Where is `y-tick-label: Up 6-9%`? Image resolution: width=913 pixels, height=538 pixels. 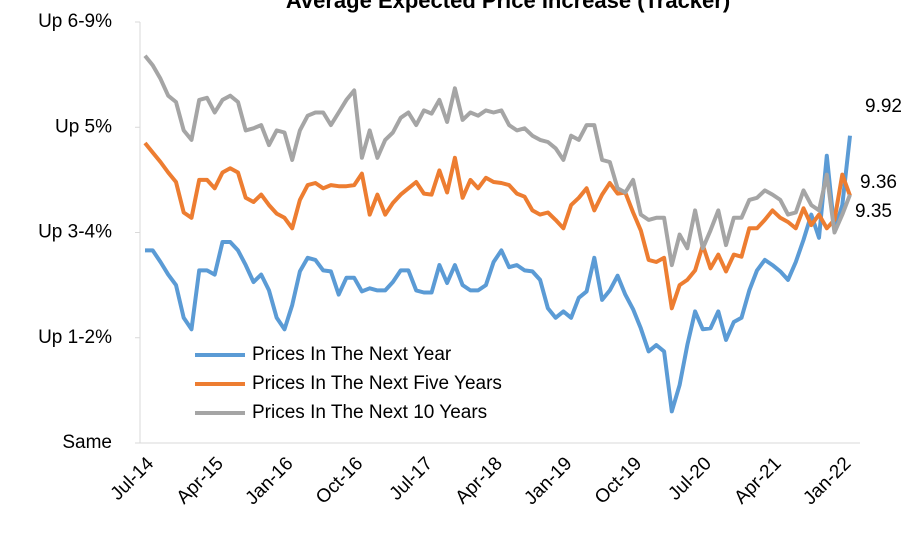 y-tick-label: Up 6-9% is located at coordinates (75, 21).